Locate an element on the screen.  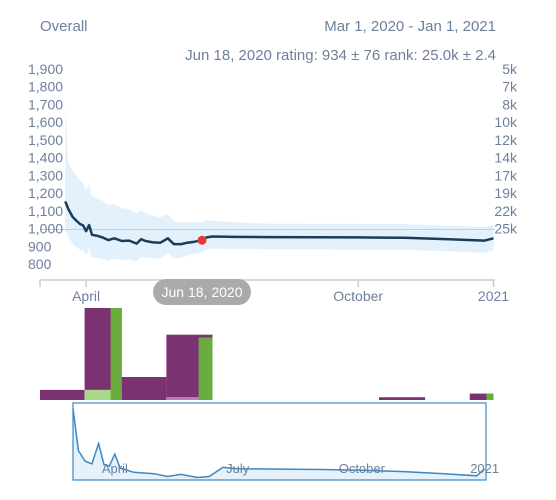
x-axis-tick: October is located at coordinates (358, 296).